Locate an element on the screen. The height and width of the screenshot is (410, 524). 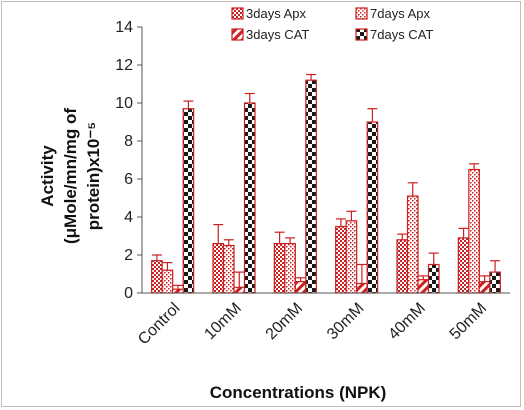
legend: 3days Apx 7days Apx 3days CAT 7days CAT is located at coordinates (332, 24).